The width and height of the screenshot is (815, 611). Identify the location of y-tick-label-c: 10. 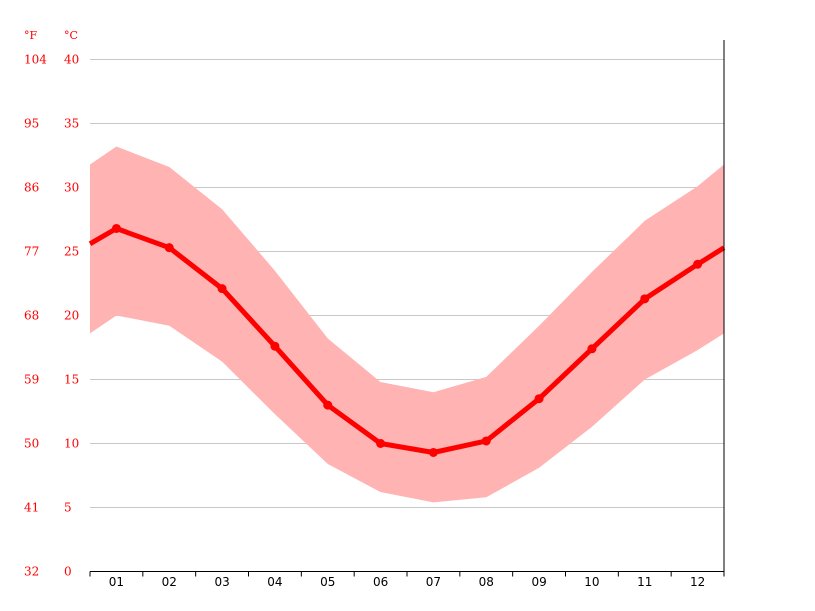
(71, 444).